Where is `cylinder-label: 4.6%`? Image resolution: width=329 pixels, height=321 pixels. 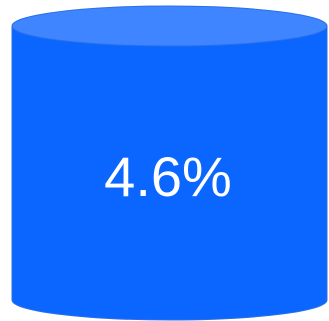 cylinder-label: 4.6% is located at coordinates (168, 176).